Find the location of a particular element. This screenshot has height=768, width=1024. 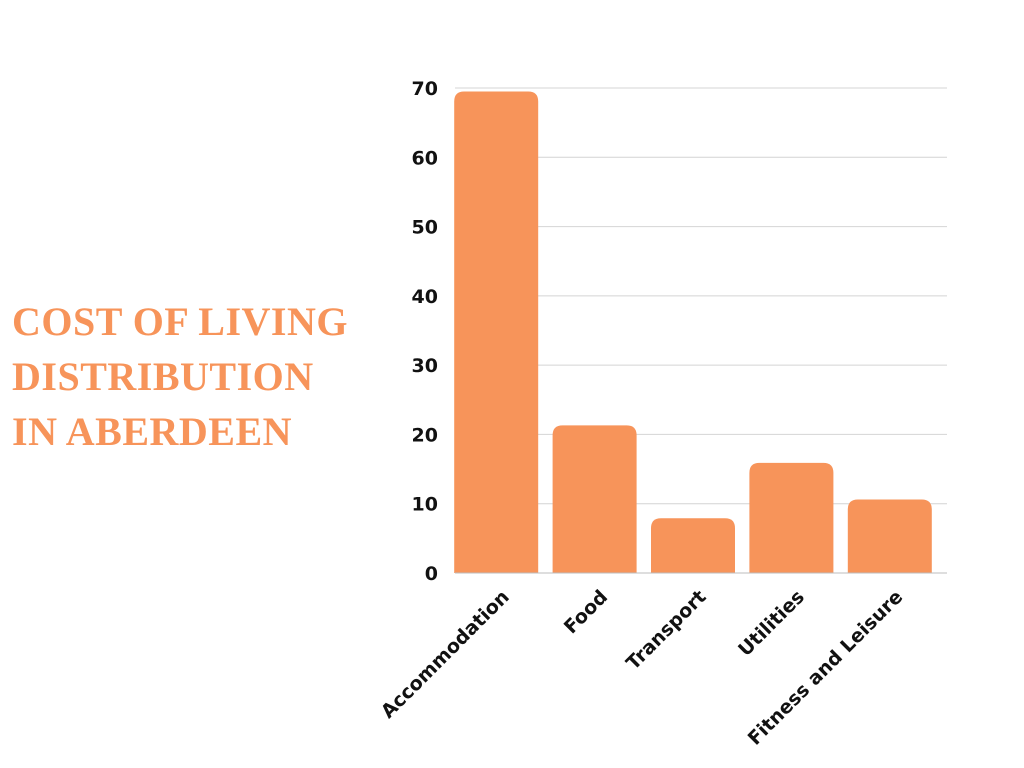

y-tick-label: 0 is located at coordinates (431, 574).